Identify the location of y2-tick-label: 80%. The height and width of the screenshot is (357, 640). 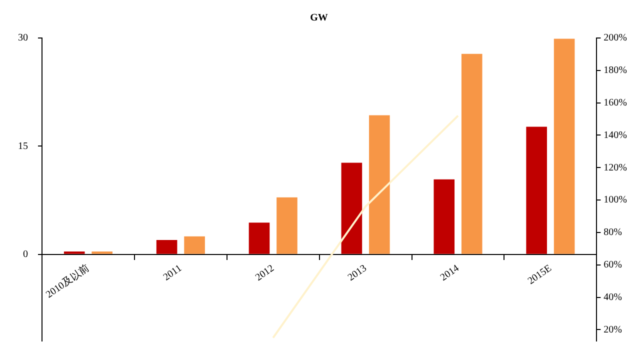
(613, 232).